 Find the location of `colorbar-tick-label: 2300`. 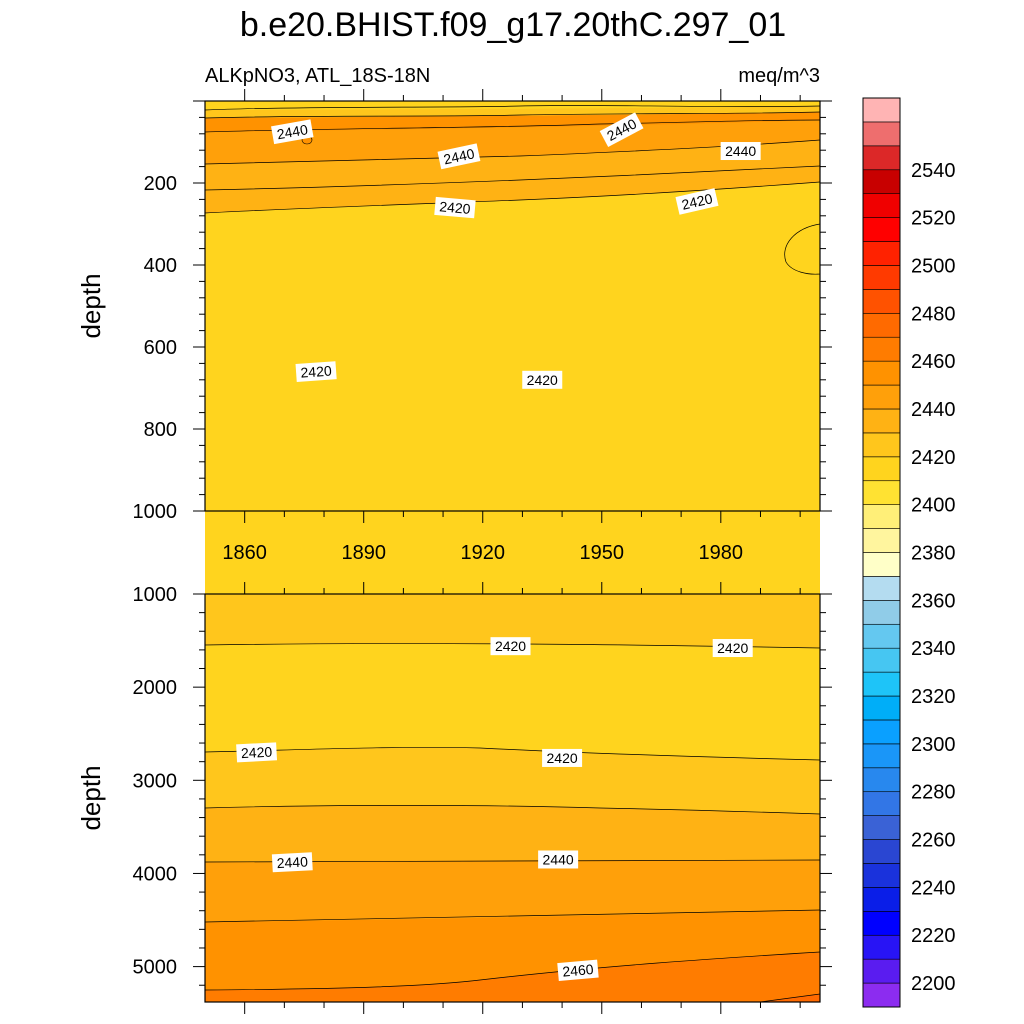

colorbar-tick-label: 2300 is located at coordinates (933, 745).